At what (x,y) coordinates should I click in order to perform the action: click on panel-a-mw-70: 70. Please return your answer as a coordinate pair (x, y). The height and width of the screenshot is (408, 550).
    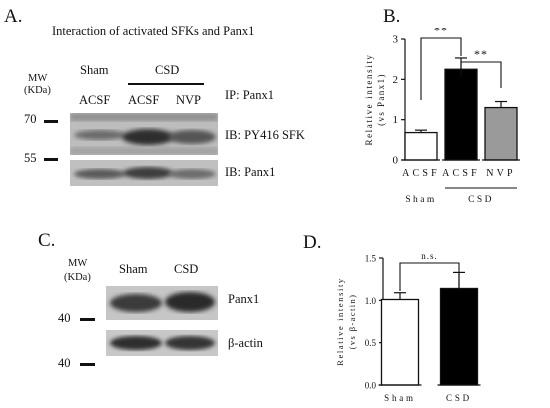
    Looking at the image, I should click on (30, 119).